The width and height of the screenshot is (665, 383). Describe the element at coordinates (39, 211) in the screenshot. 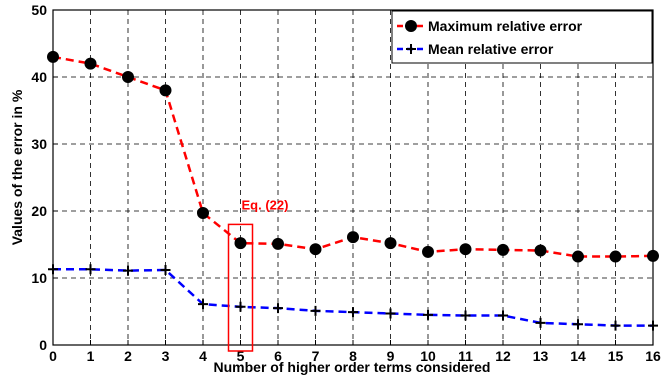

I see `y-tick-label: 20` at that location.